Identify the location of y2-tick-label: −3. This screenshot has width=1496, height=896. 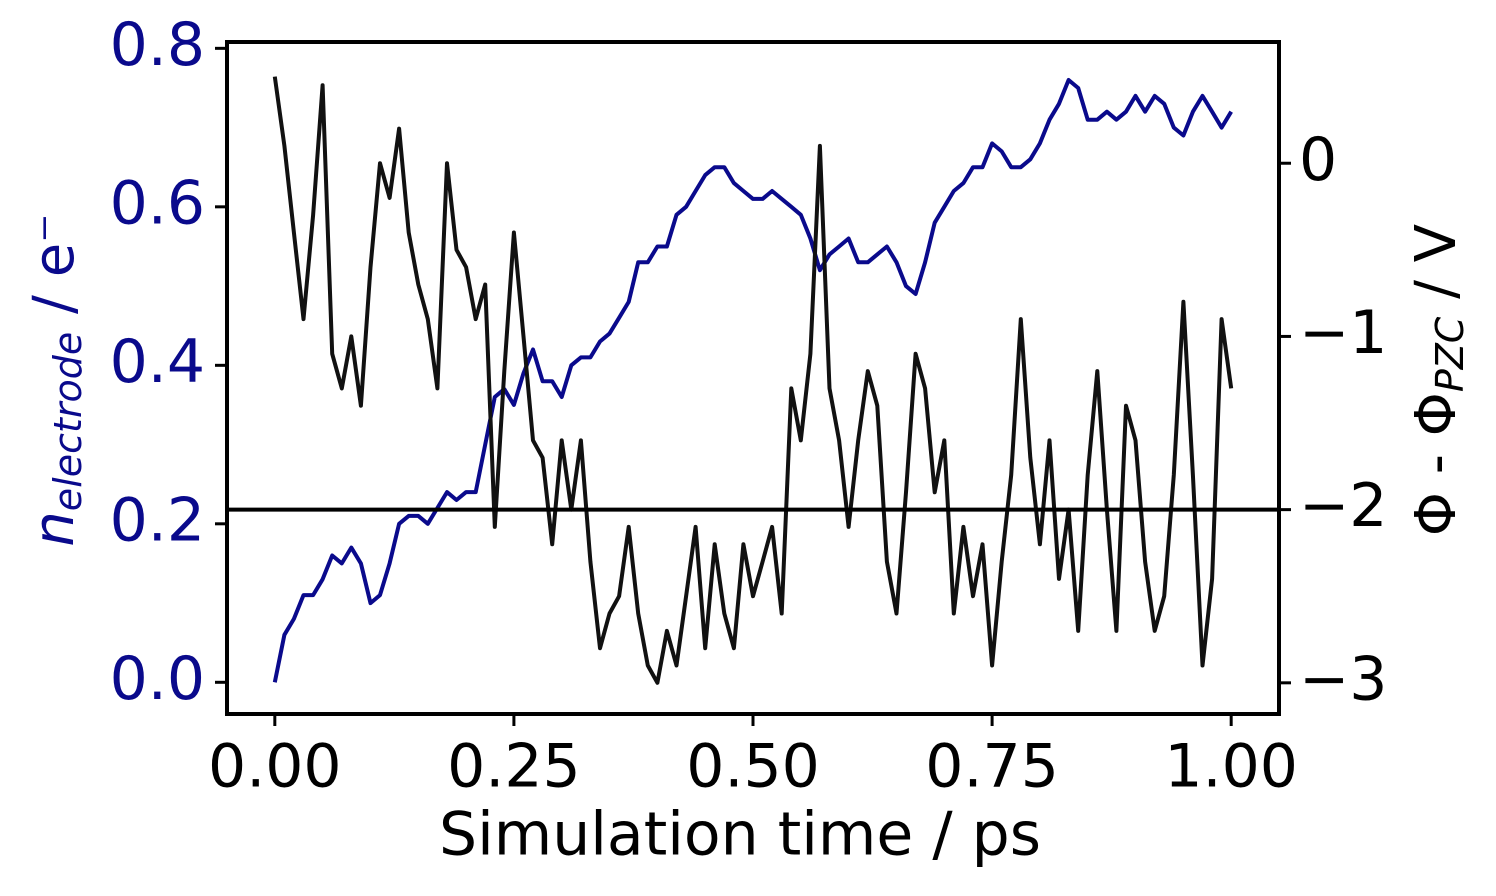
(1343, 679).